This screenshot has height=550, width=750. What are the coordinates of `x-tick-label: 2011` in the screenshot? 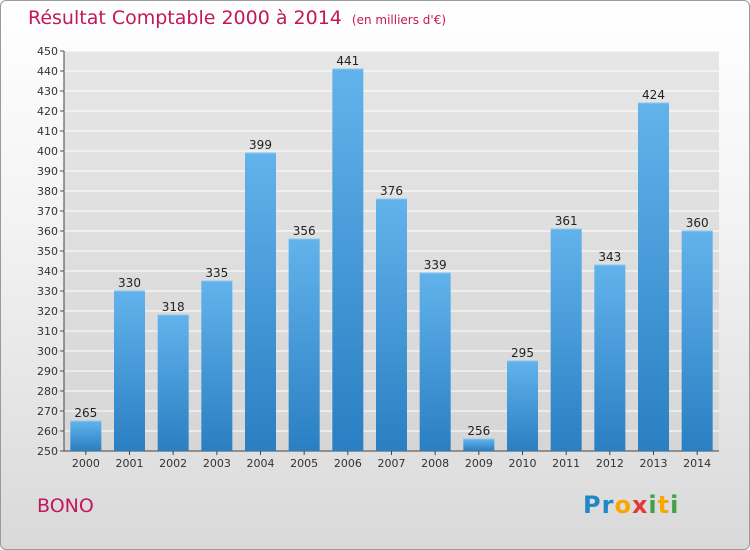 It's located at (566, 463).